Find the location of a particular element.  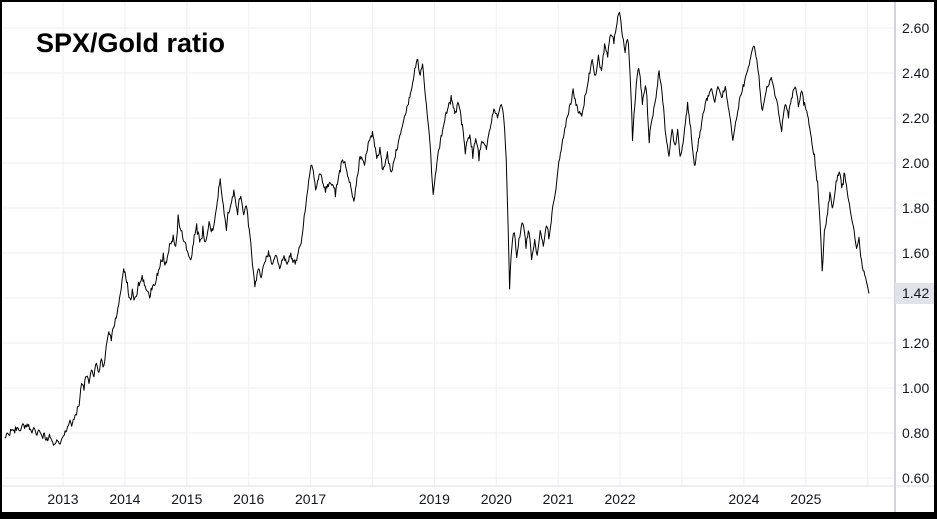

chart-title: SPX/Gold ratio is located at coordinates (131, 43).